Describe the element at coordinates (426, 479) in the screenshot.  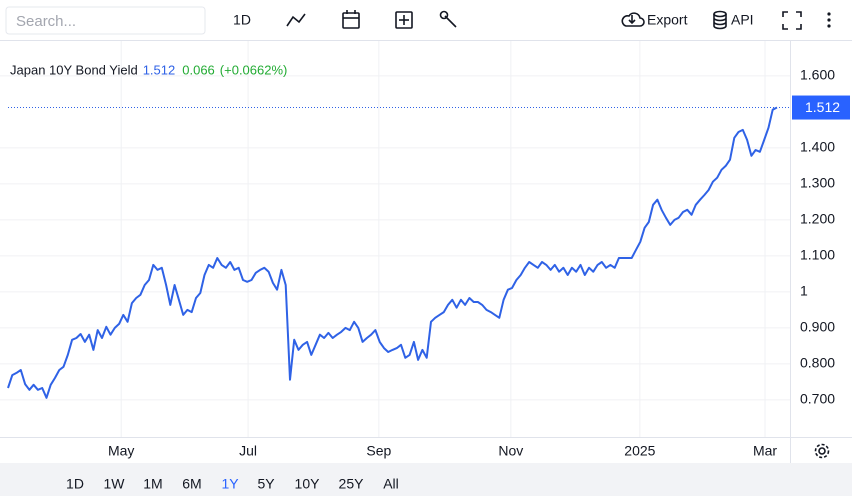
I see `range-bar` at that location.